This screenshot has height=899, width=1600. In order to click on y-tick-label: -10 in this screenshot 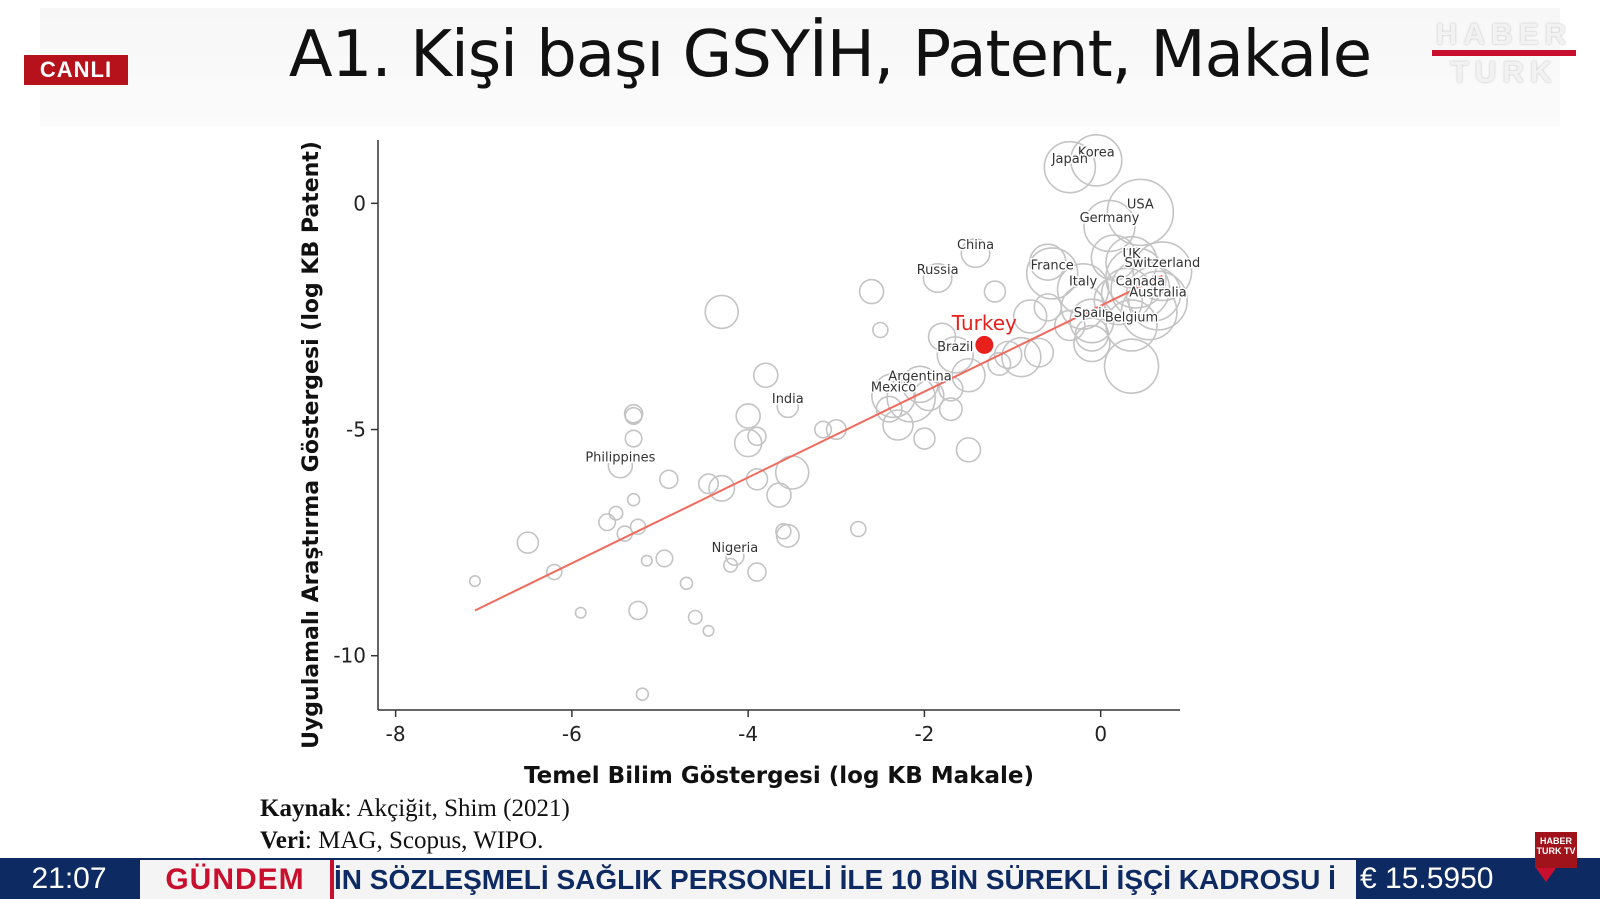, I will do `click(349, 656)`.